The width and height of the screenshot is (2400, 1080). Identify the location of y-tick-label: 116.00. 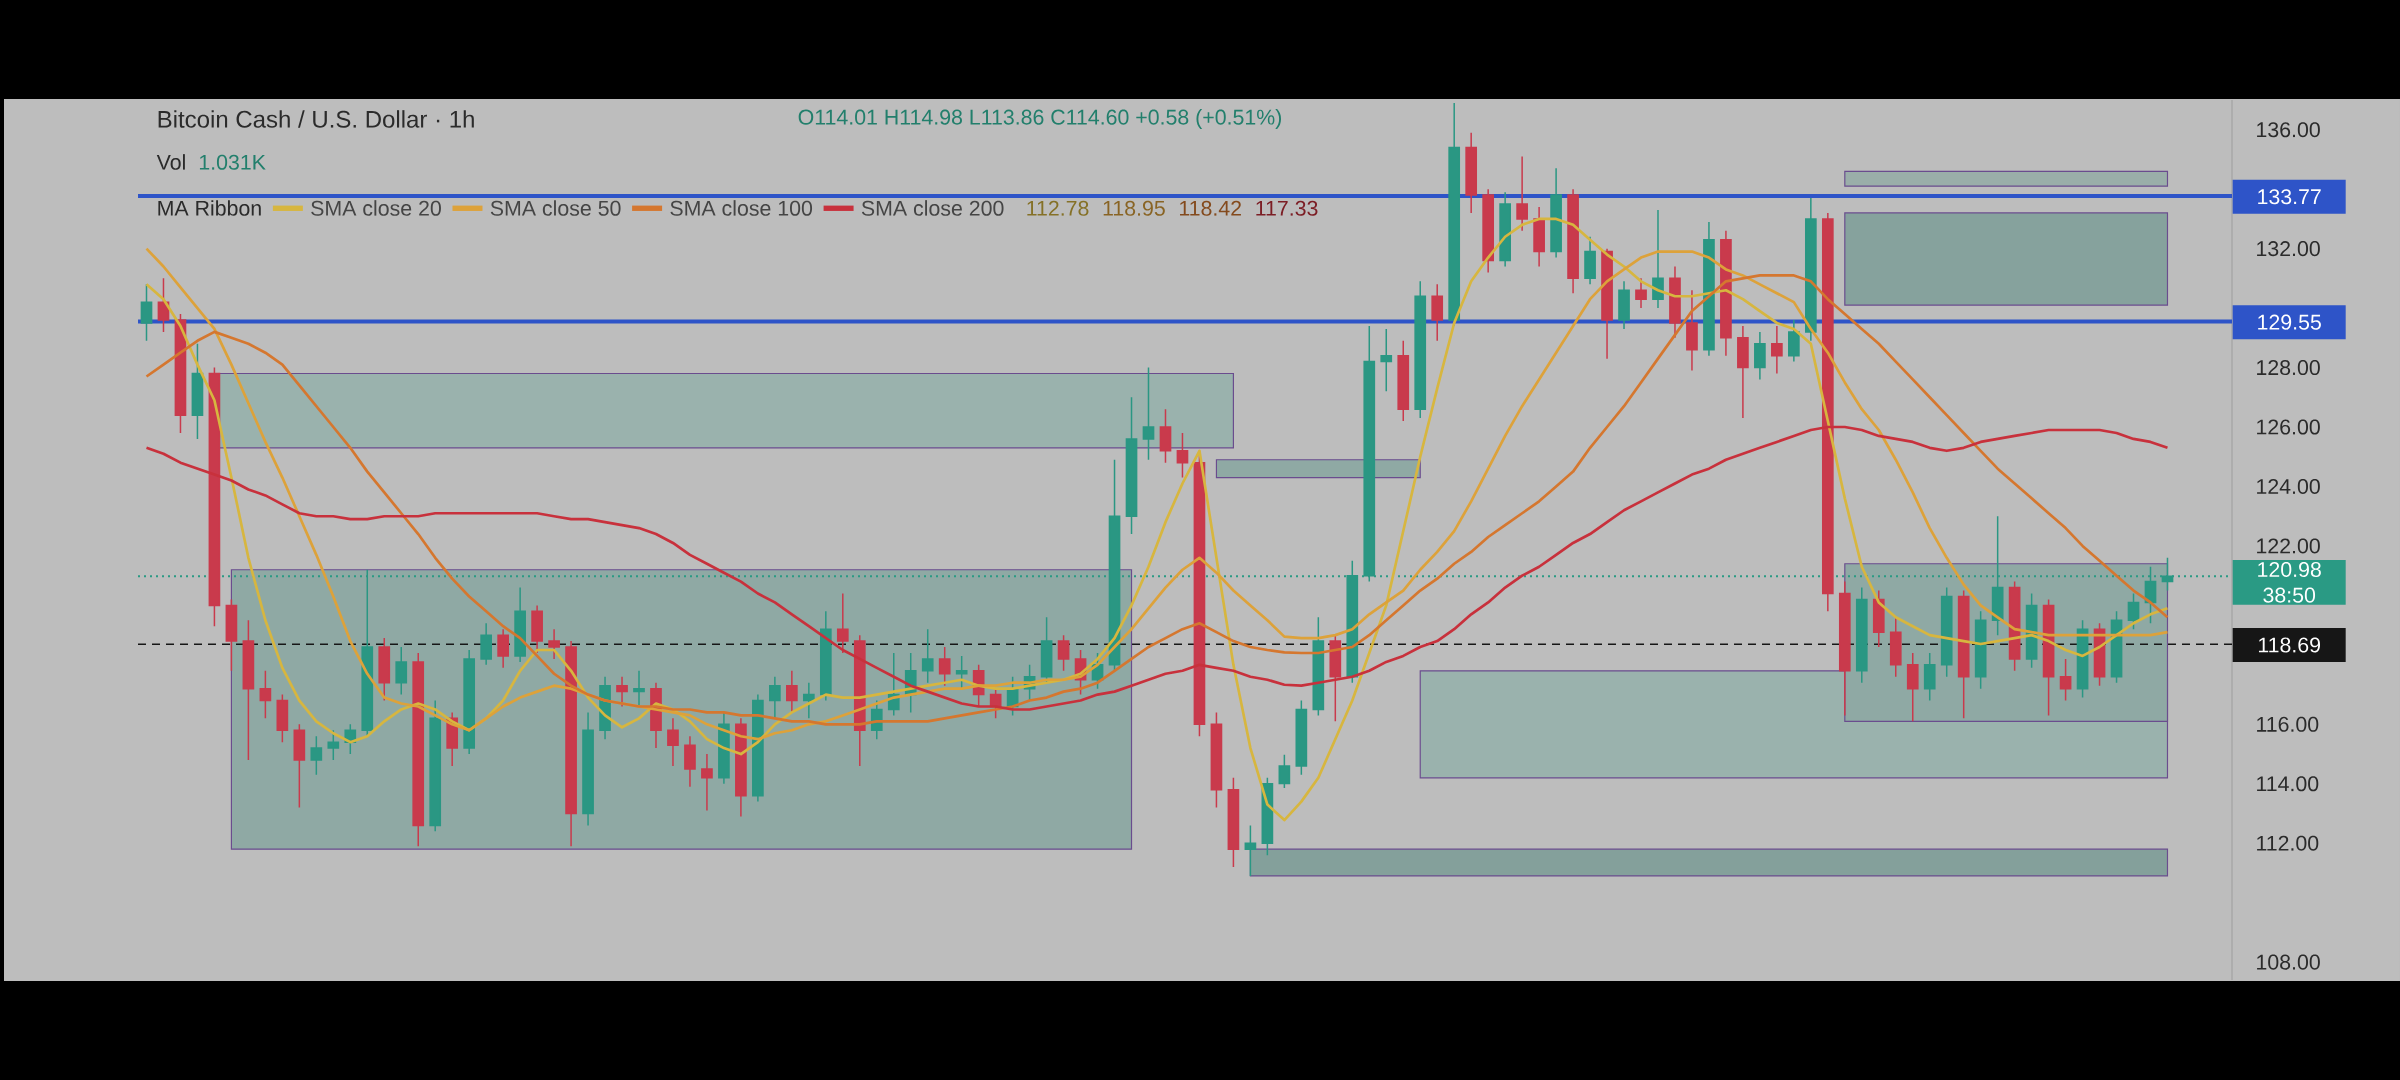
(2288, 724).